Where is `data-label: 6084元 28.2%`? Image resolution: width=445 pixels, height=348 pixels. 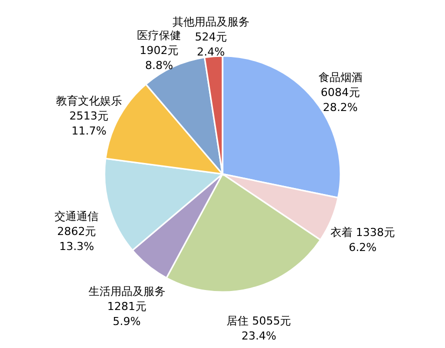
data-label: 6084元 28.2% is located at coordinates (340, 100).